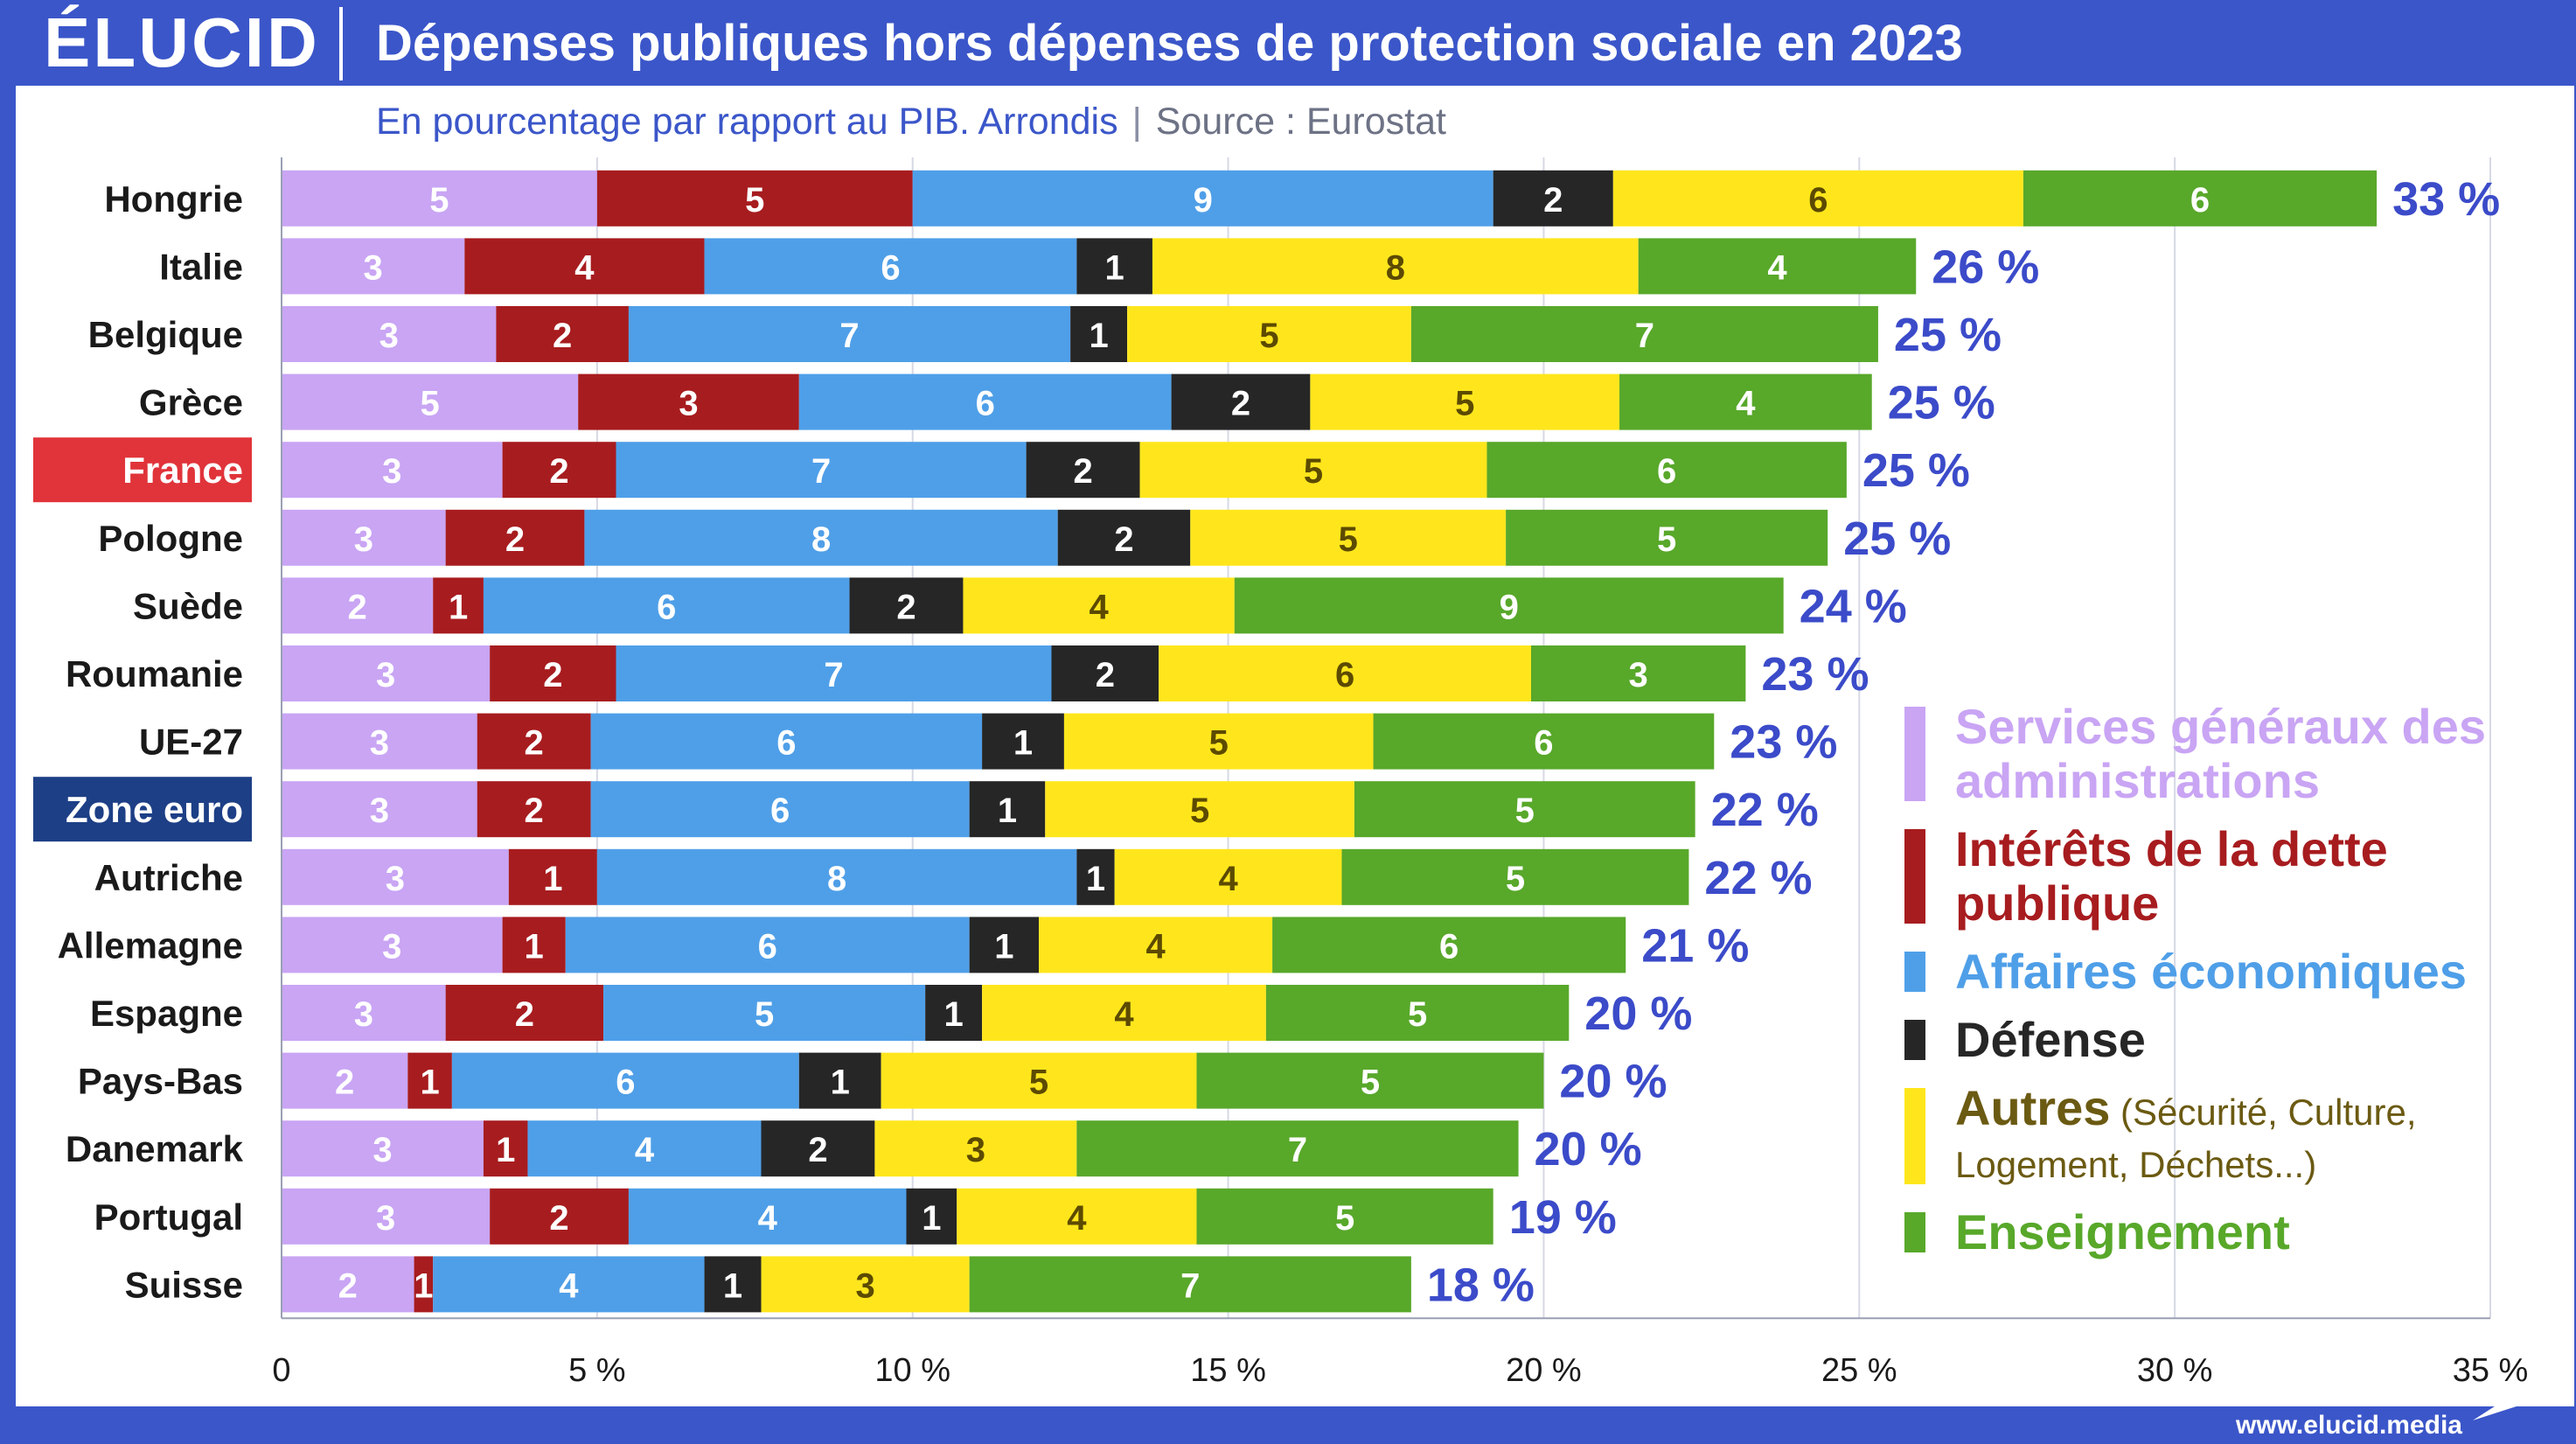 This screenshot has height=1444, width=2576. Describe the element at coordinates (1765, 810) in the screenshot. I see `total-value-label: 22 %` at that location.